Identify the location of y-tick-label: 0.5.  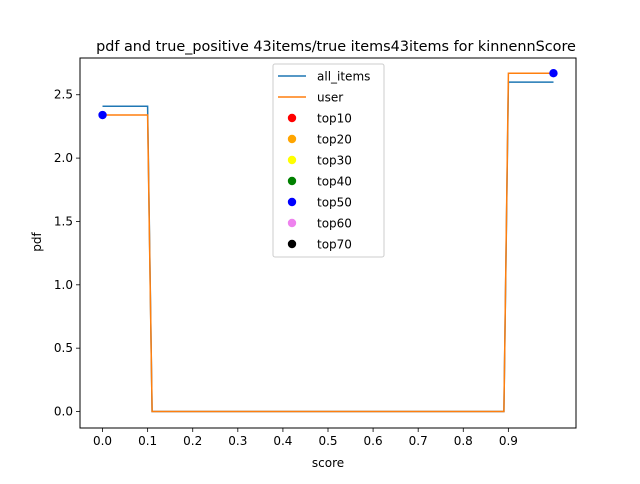
(63, 348).